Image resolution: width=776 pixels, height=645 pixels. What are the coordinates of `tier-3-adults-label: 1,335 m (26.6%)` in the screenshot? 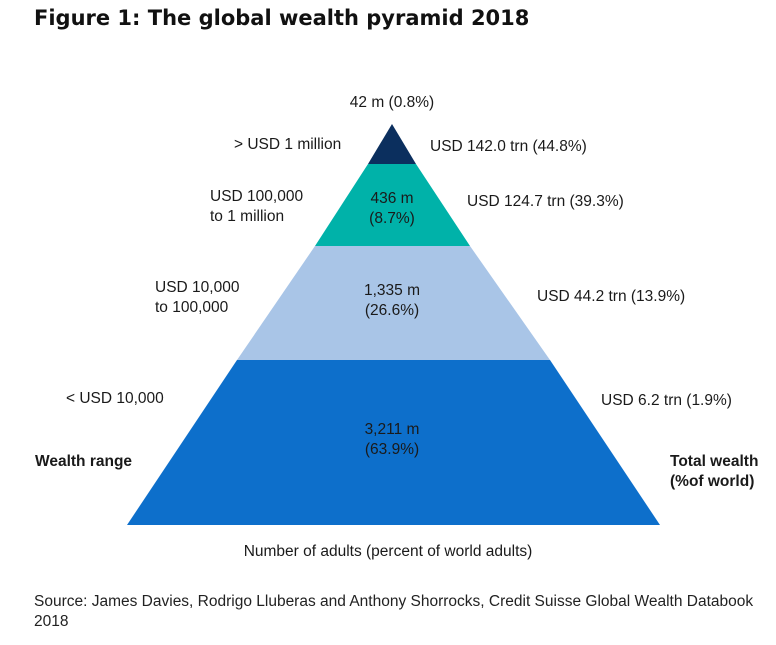 It's located at (392, 301).